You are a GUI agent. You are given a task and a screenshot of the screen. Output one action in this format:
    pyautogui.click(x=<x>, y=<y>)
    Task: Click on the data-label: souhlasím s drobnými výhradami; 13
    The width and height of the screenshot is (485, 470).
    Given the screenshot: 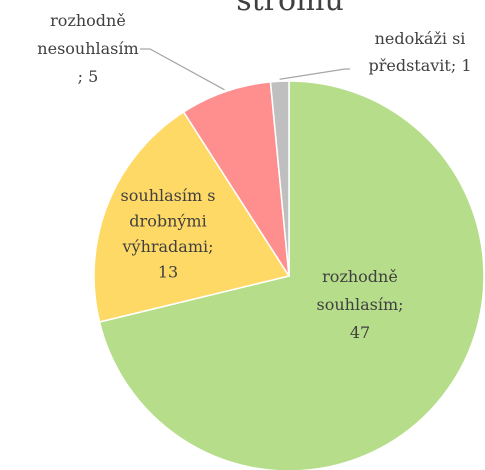 What is the action you would take?
    pyautogui.click(x=168, y=234)
    